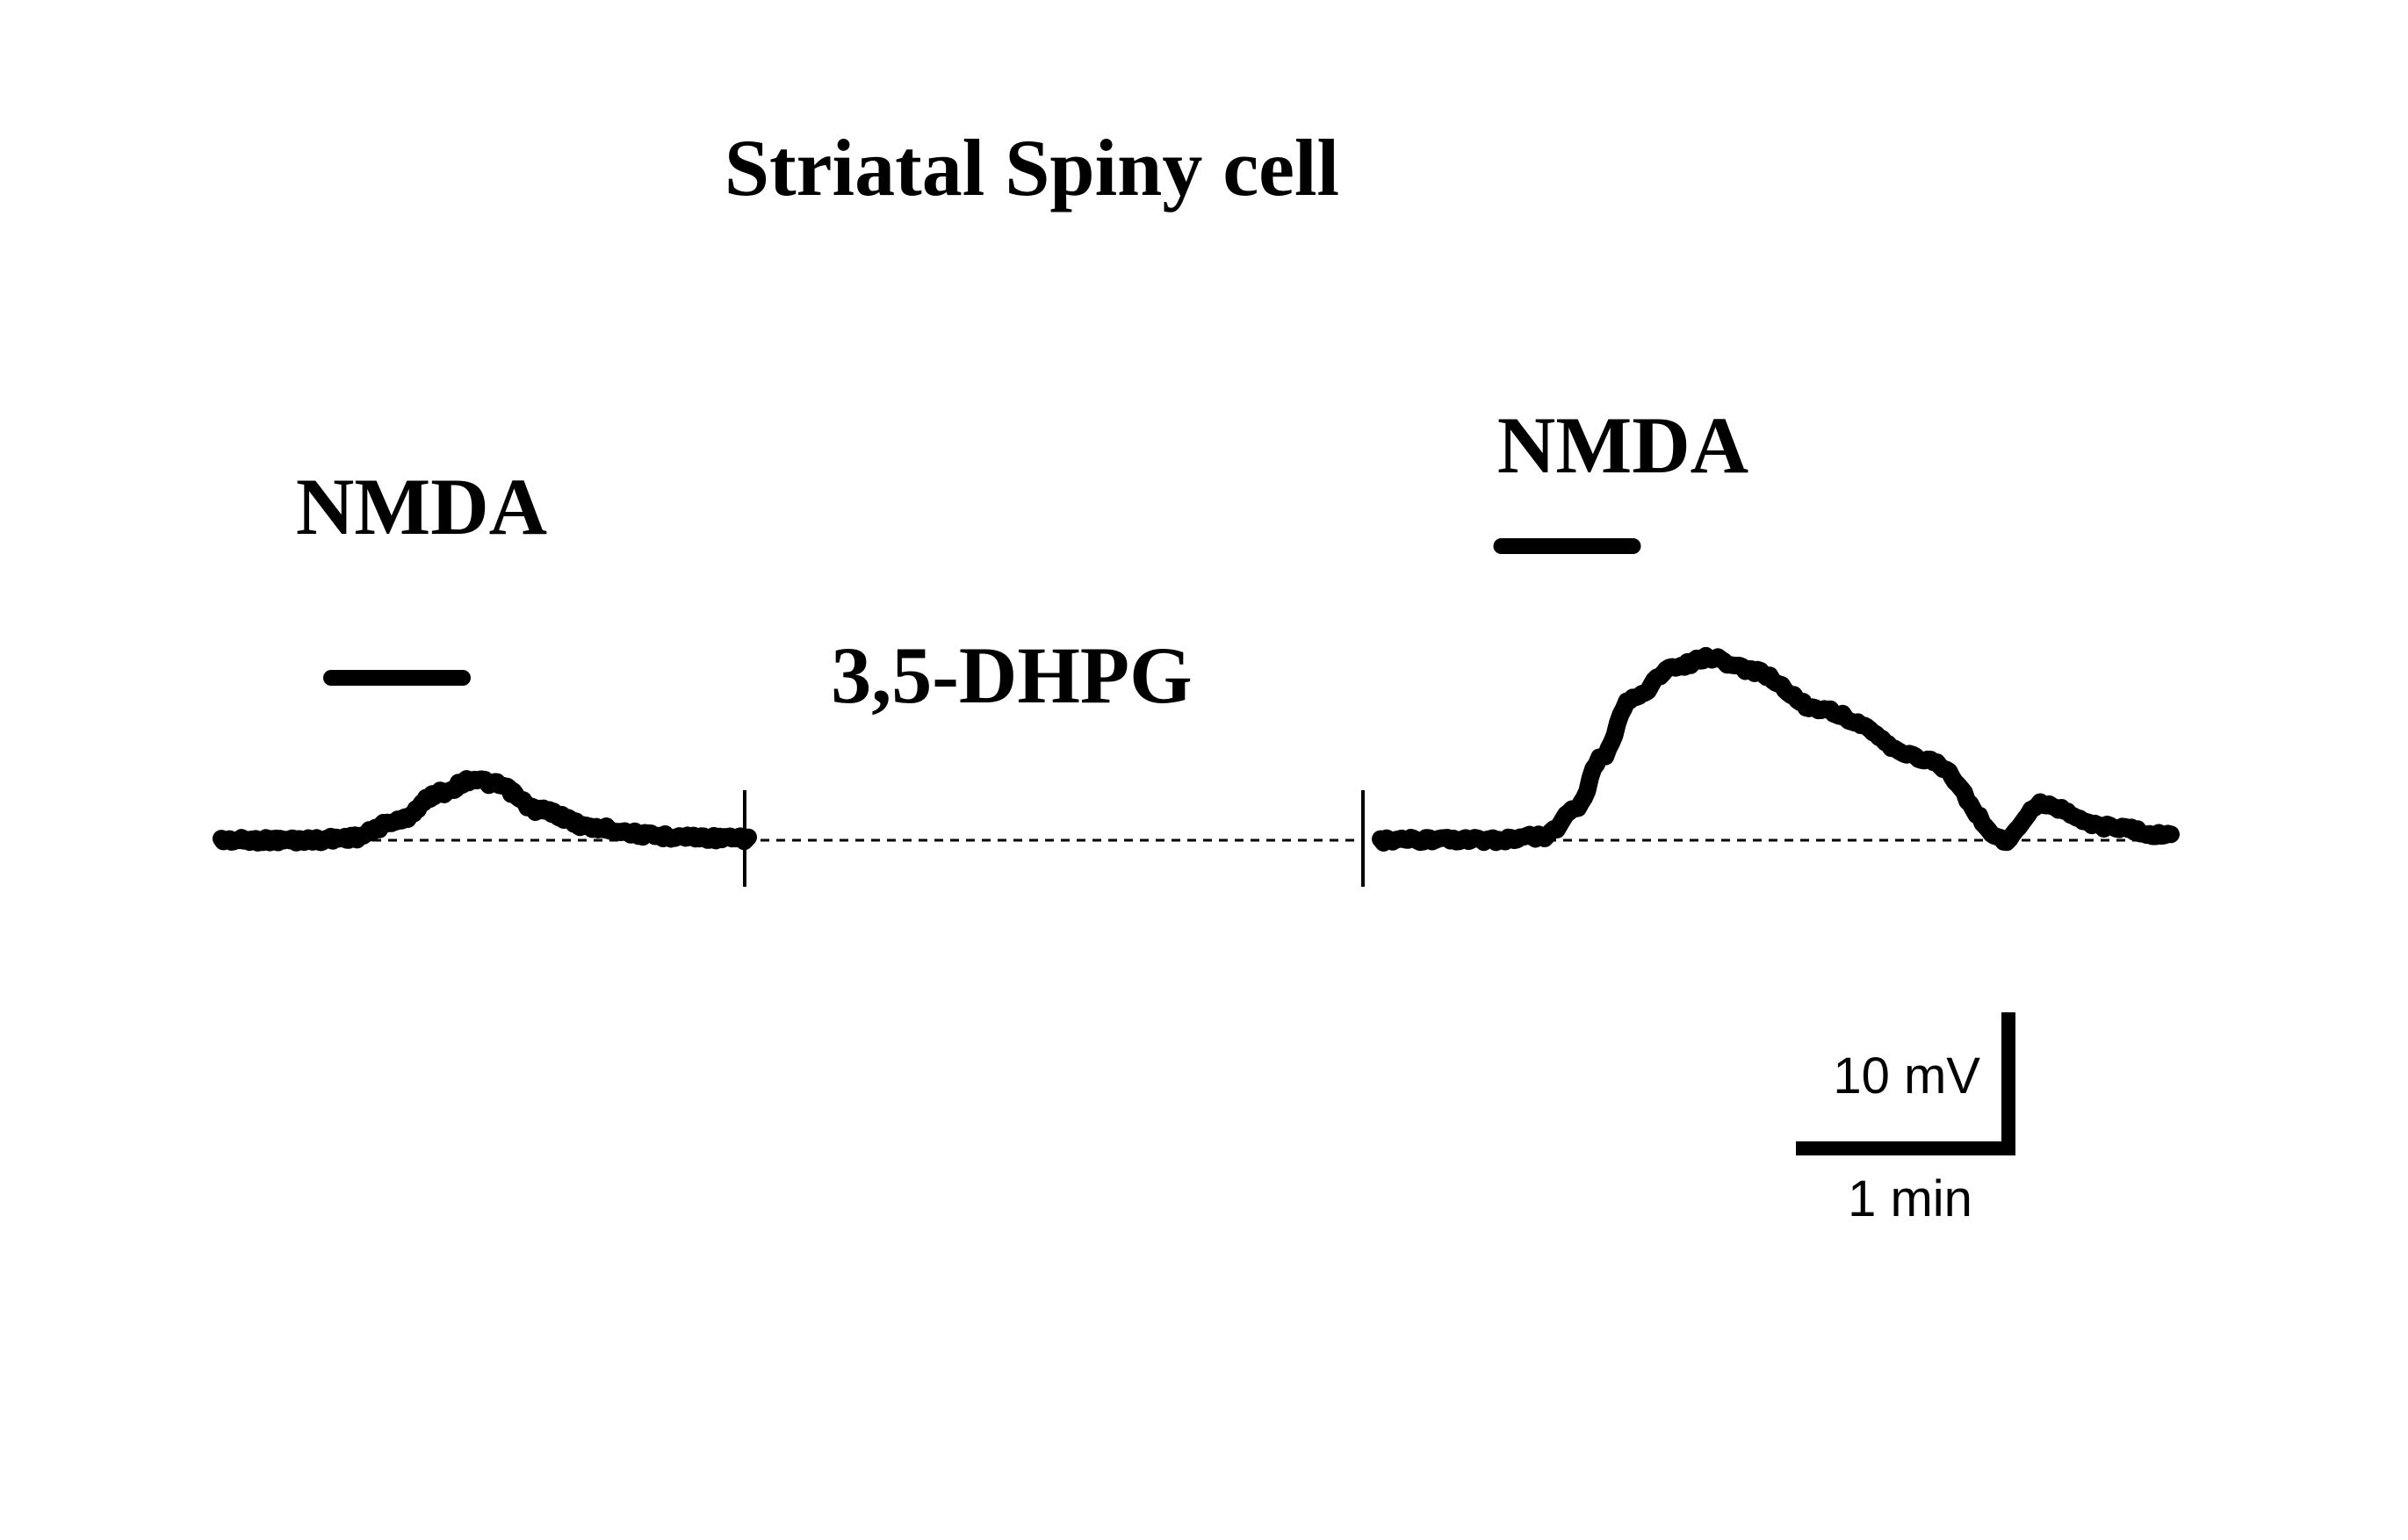  What do you see at coordinates (1032, 167) in the screenshot?
I see `chart-title: Striatal Spiny cell` at bounding box center [1032, 167].